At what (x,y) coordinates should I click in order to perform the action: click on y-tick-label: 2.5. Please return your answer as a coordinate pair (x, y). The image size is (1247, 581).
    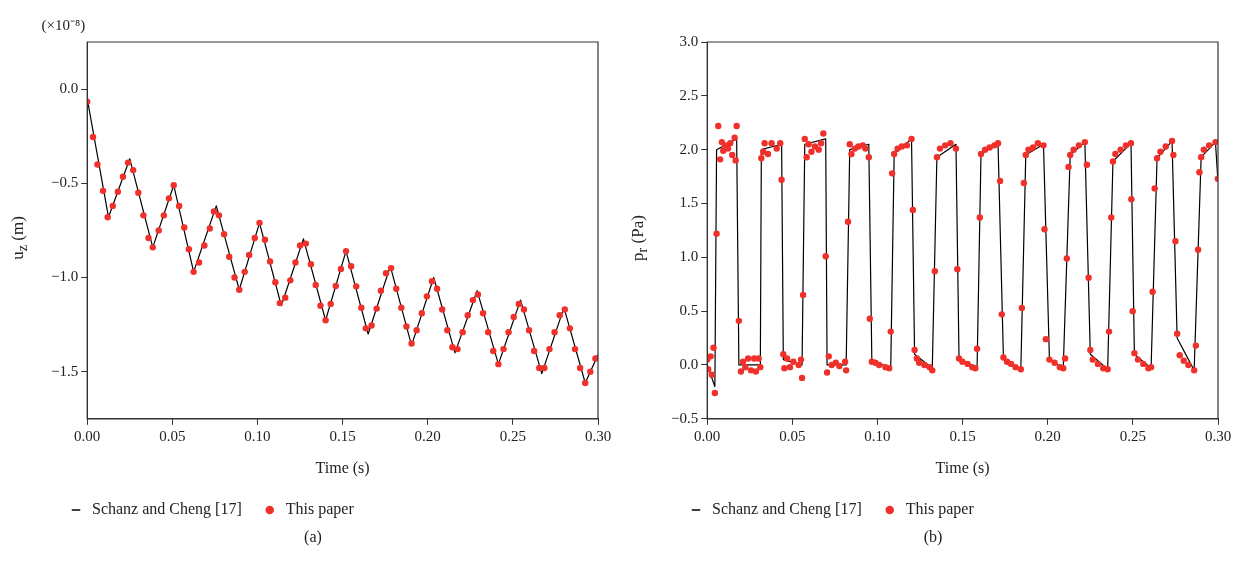
    Looking at the image, I should click on (689, 94).